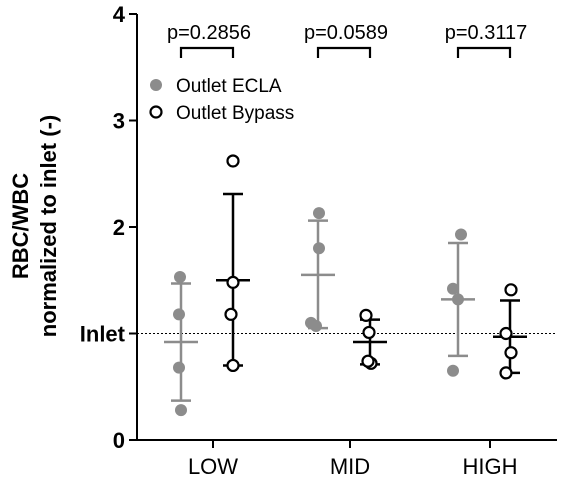  Describe the element at coordinates (213, 466) in the screenshot. I see `x-tick-label: LOW` at that location.